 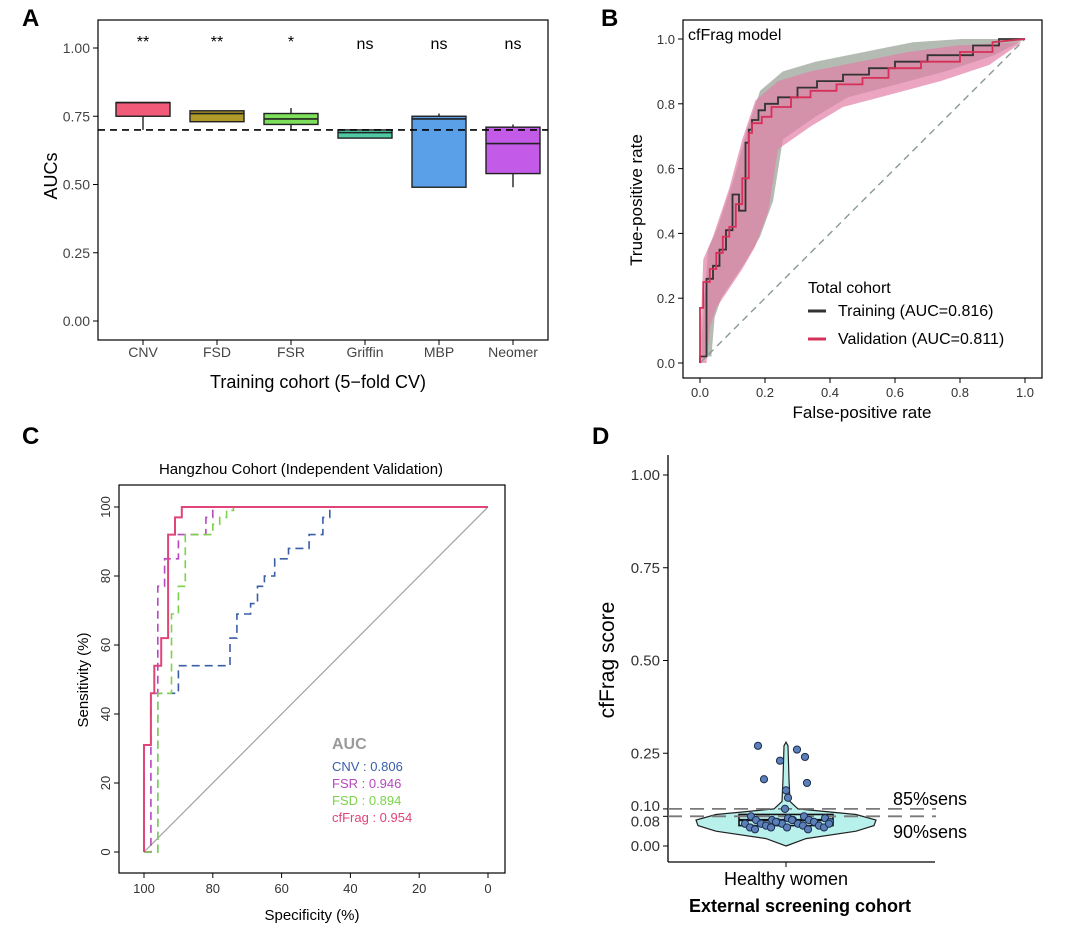 I want to click on d-ytick-label: 0.10, so click(x=645, y=806).